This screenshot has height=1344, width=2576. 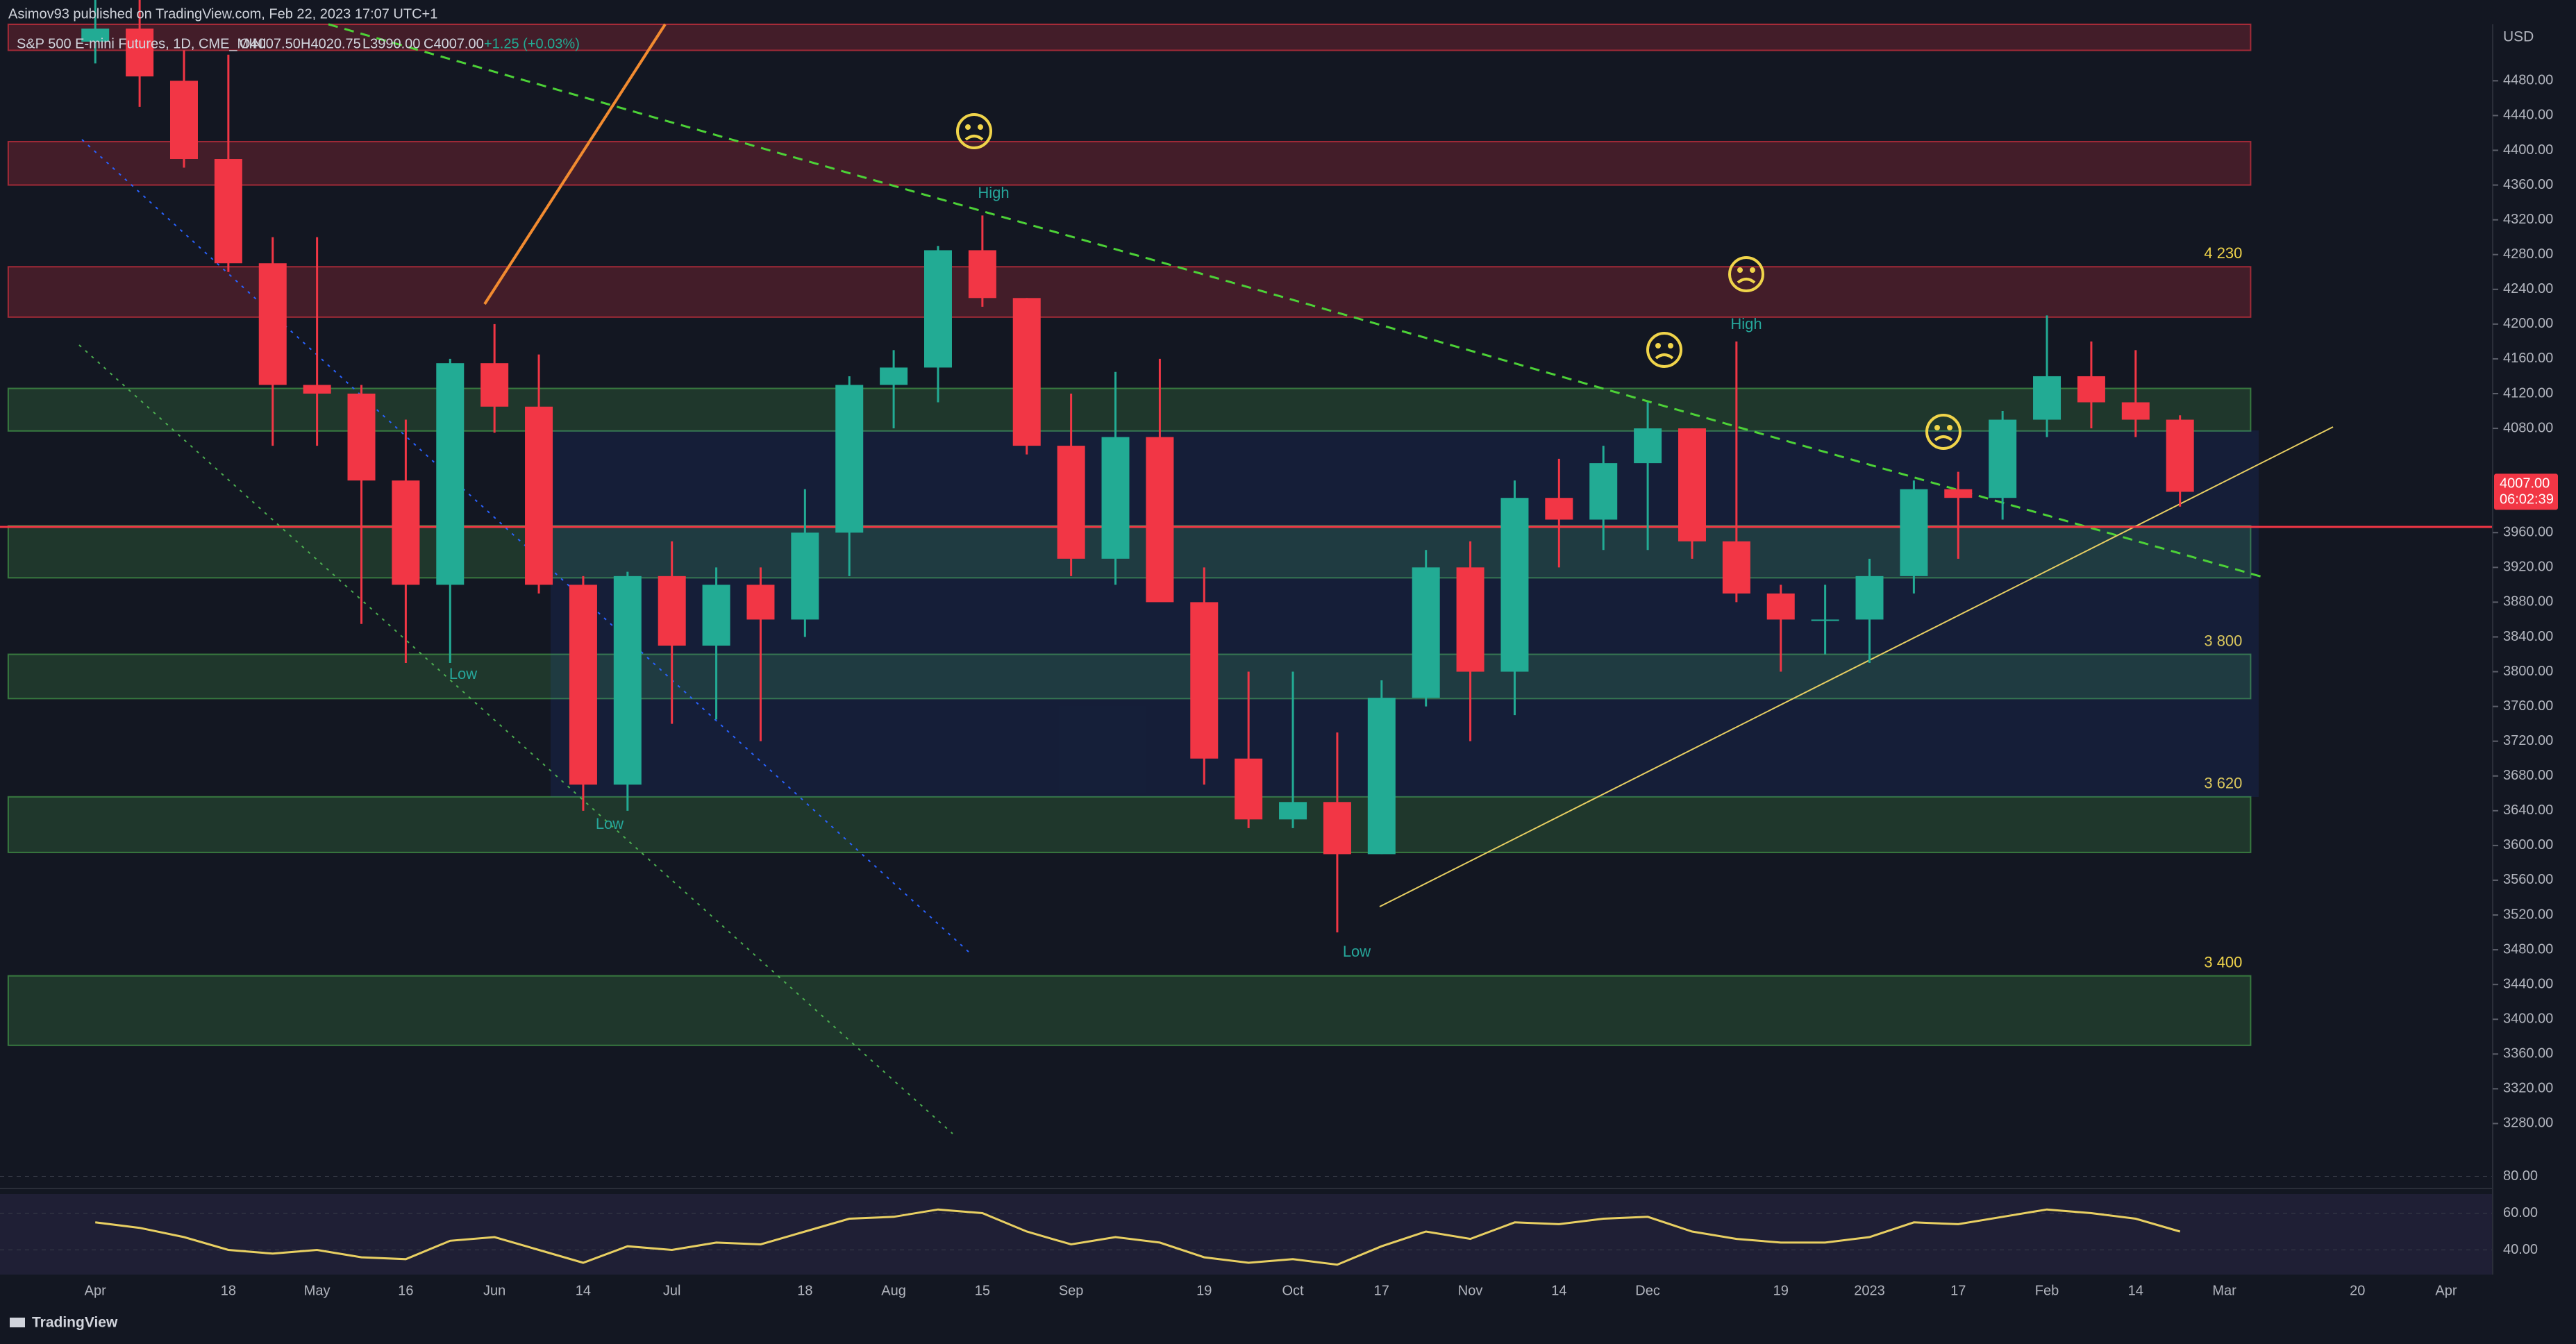 I want to click on y-tick-label: 3680.00, so click(x=2528, y=776).